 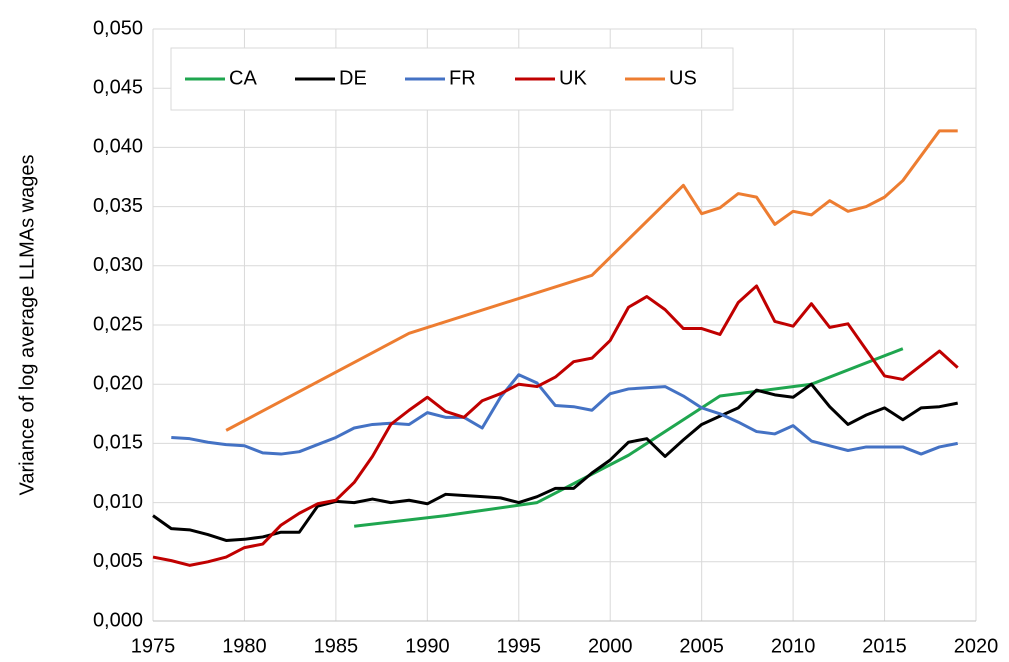 I want to click on y-tick-label: 0,040, so click(x=118, y=147).